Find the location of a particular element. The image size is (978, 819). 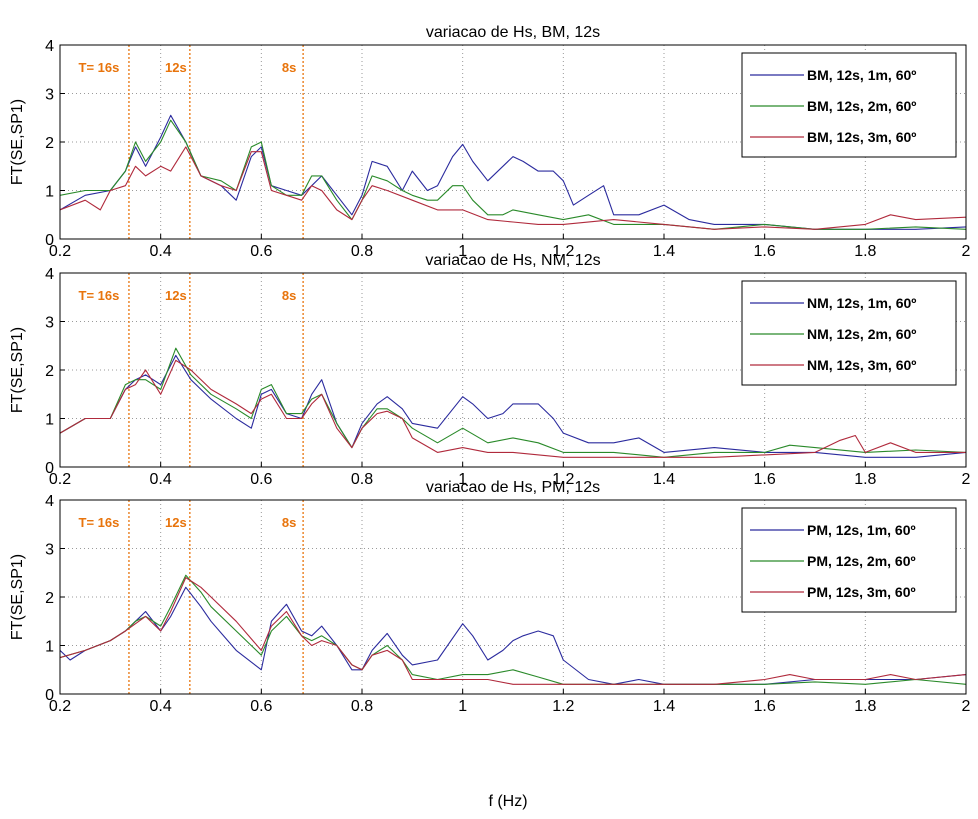

chart-title: variacao de Hs, BM, 12s is located at coordinates (513, 32).